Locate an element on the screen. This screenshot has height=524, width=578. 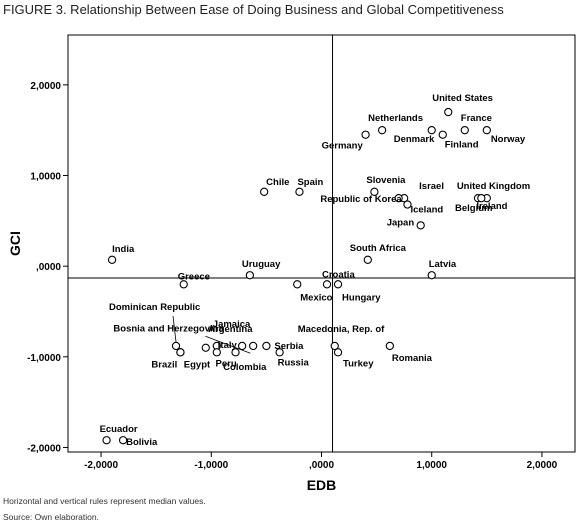
point-label-macedonia-rep-of: Macedonia, Rep. of is located at coordinates (341, 329).